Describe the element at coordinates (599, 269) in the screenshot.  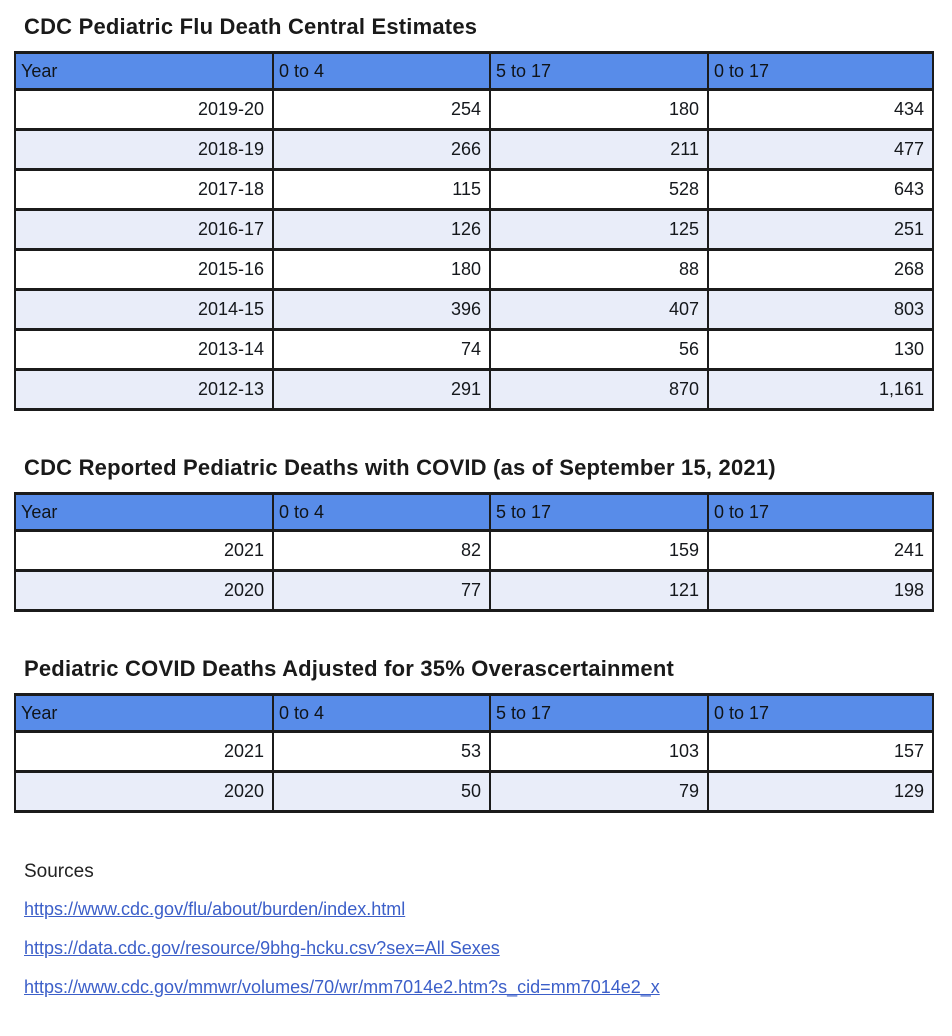
I see `value-cell: 88` at that location.